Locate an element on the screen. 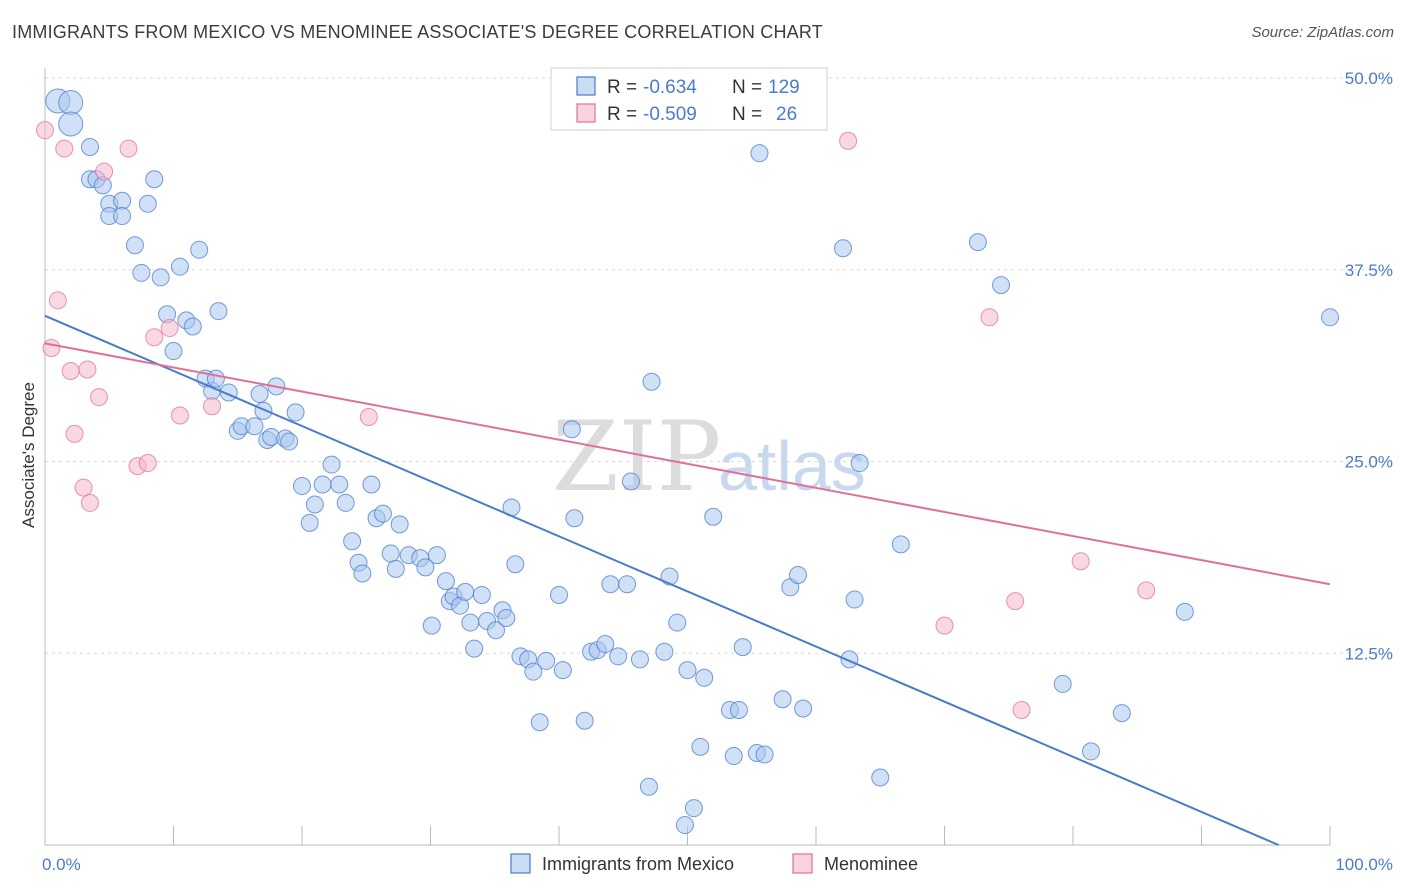  series-legend-label-menominee: Menominee is located at coordinates (871, 864).